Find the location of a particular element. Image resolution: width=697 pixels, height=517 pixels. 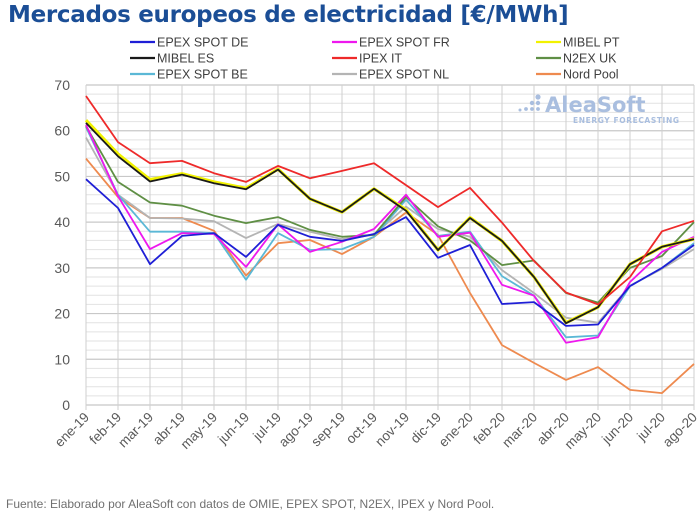

x-tick-label: ene-19 is located at coordinates (72, 430).